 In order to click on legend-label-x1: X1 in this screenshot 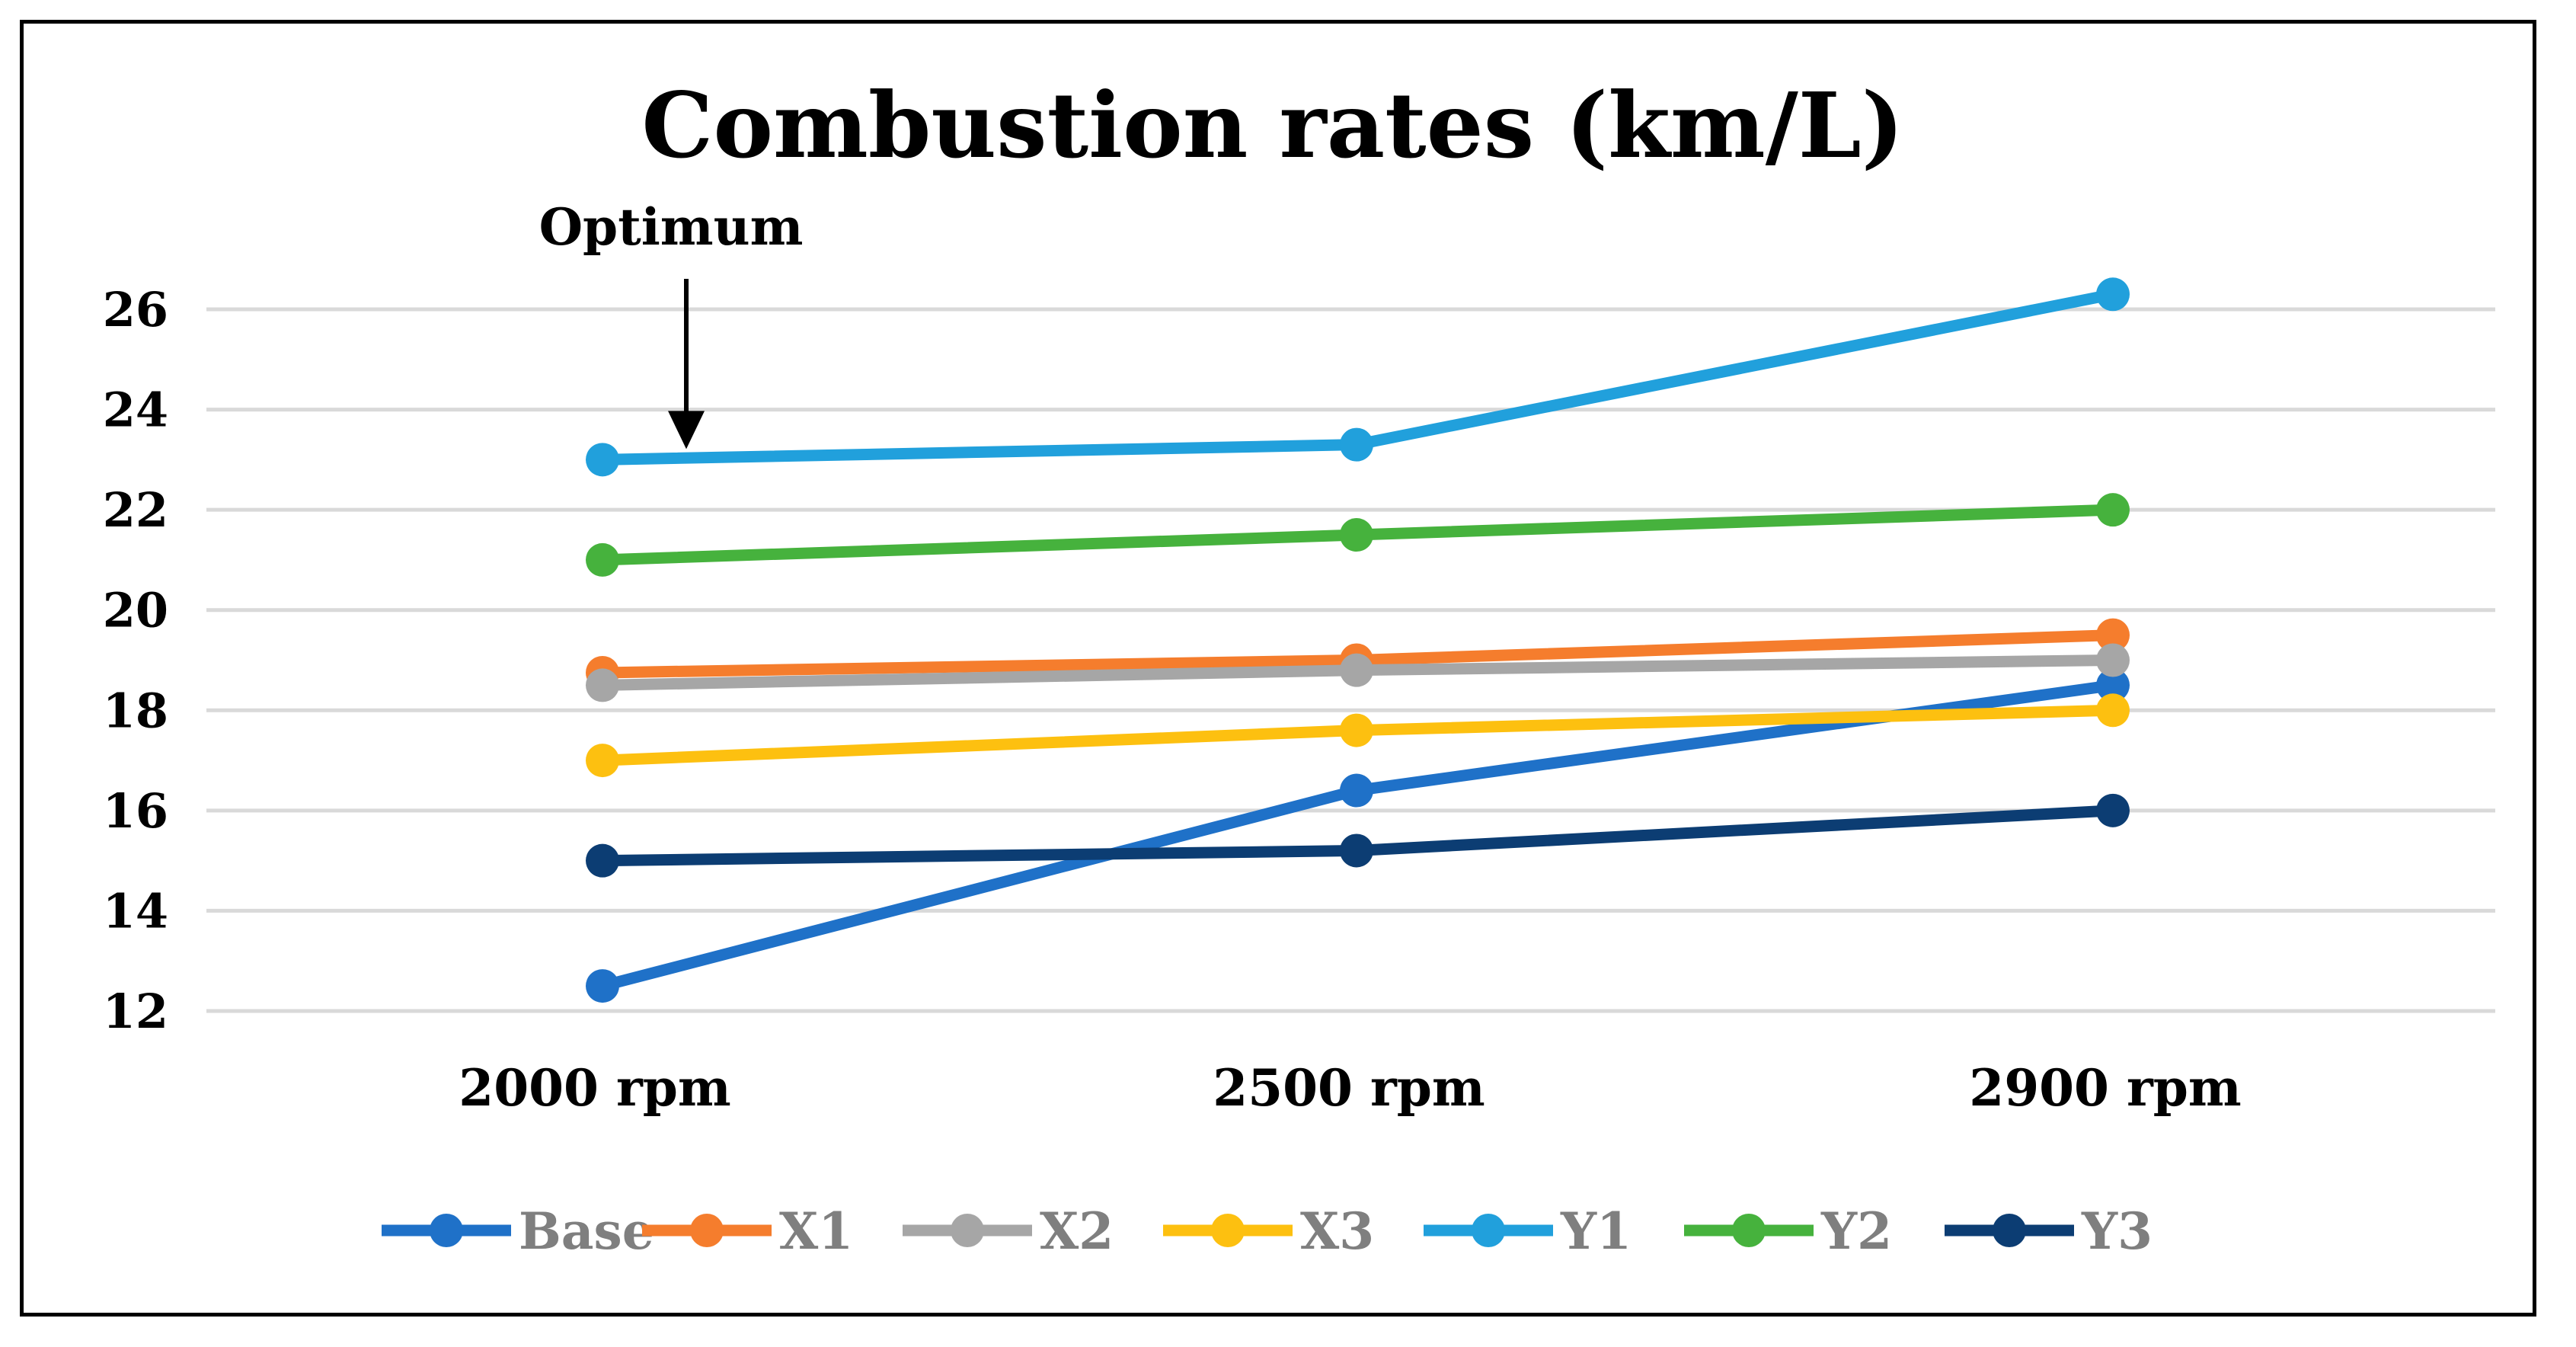, I will do `click(816, 1231)`.